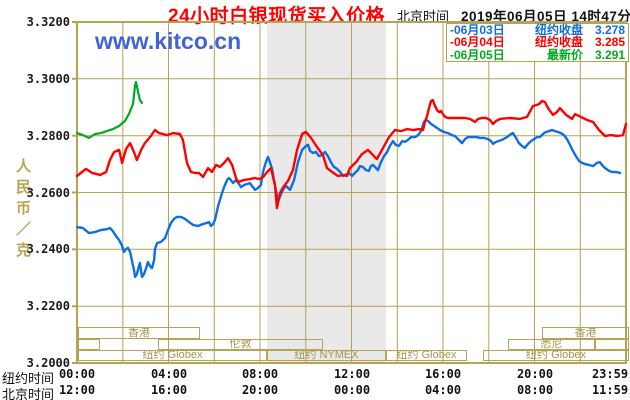 This screenshot has height=400, width=630. What do you see at coordinates (352, 390) in the screenshot?
I see `time-label-bj: 00:00` at bounding box center [352, 390].